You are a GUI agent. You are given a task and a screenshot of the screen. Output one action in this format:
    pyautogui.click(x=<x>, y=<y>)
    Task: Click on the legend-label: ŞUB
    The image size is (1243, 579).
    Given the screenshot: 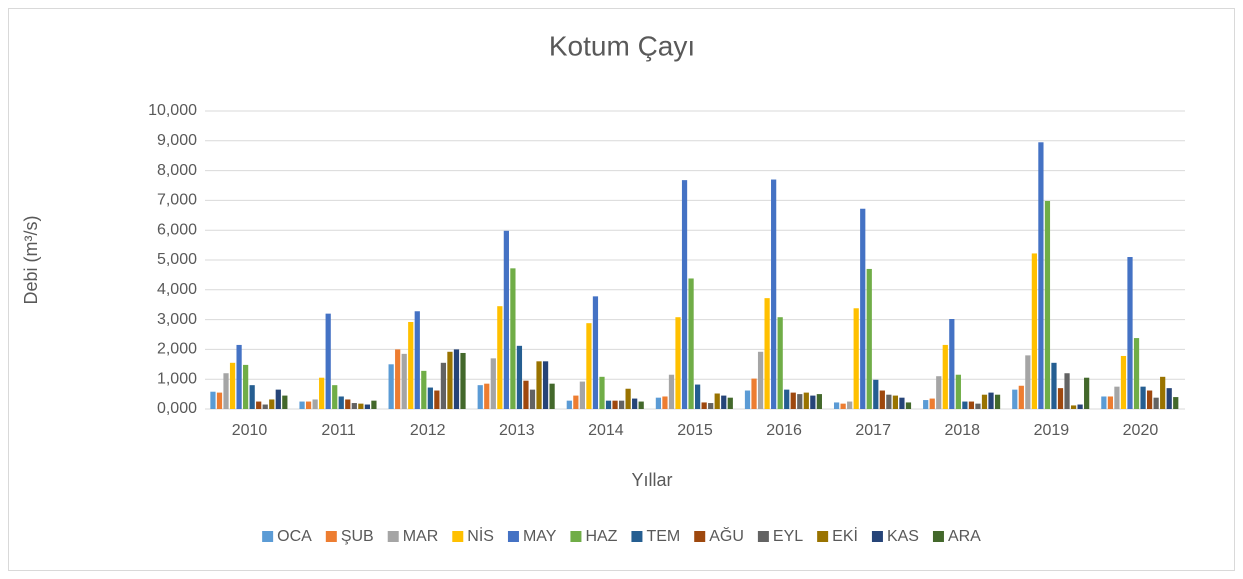 What is the action you would take?
    pyautogui.click(x=357, y=536)
    